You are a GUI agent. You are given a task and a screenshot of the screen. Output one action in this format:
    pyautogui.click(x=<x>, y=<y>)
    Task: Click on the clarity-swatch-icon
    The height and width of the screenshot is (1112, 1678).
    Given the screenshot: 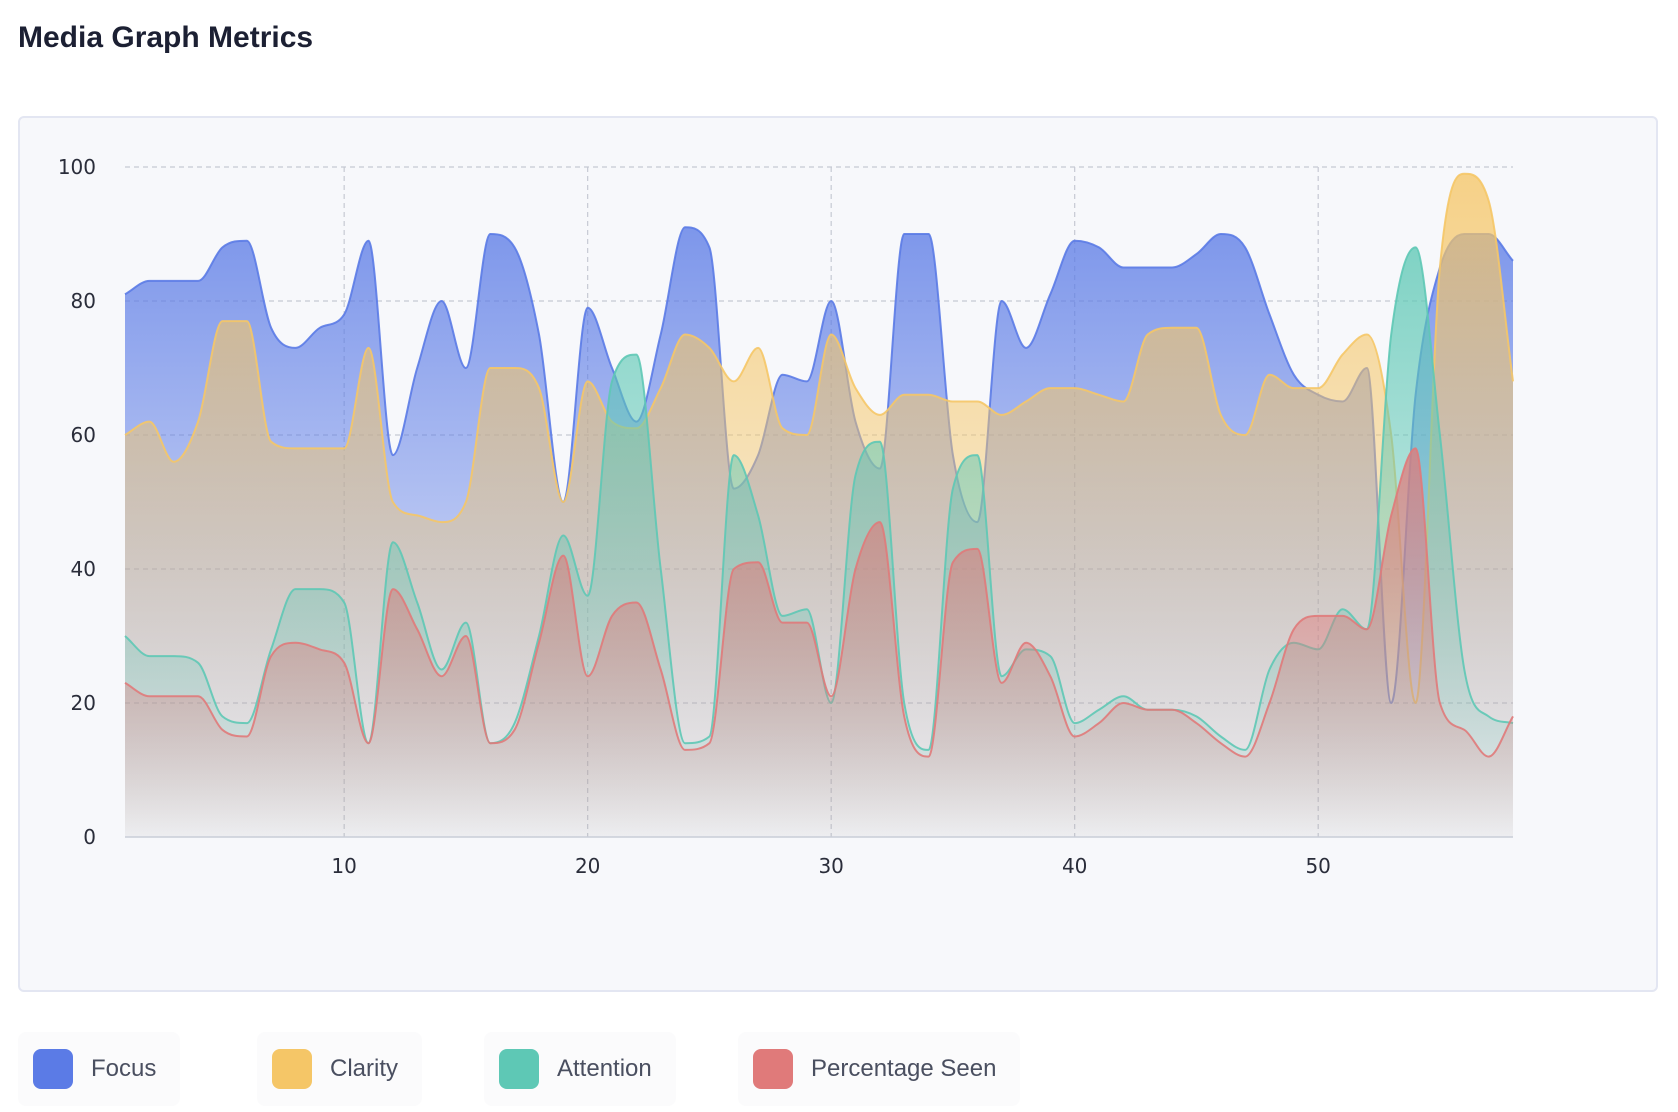 What is the action you would take?
    pyautogui.click(x=292, y=1069)
    